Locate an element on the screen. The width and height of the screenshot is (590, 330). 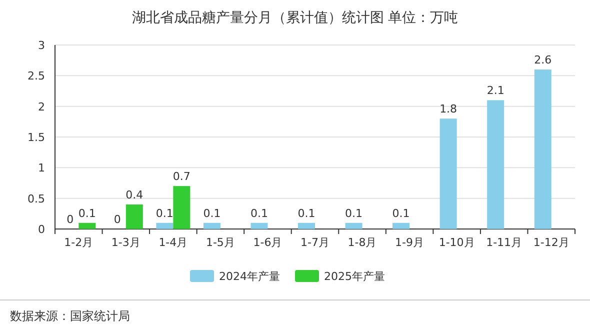
data-label: 0.4 is located at coordinates (135, 195).